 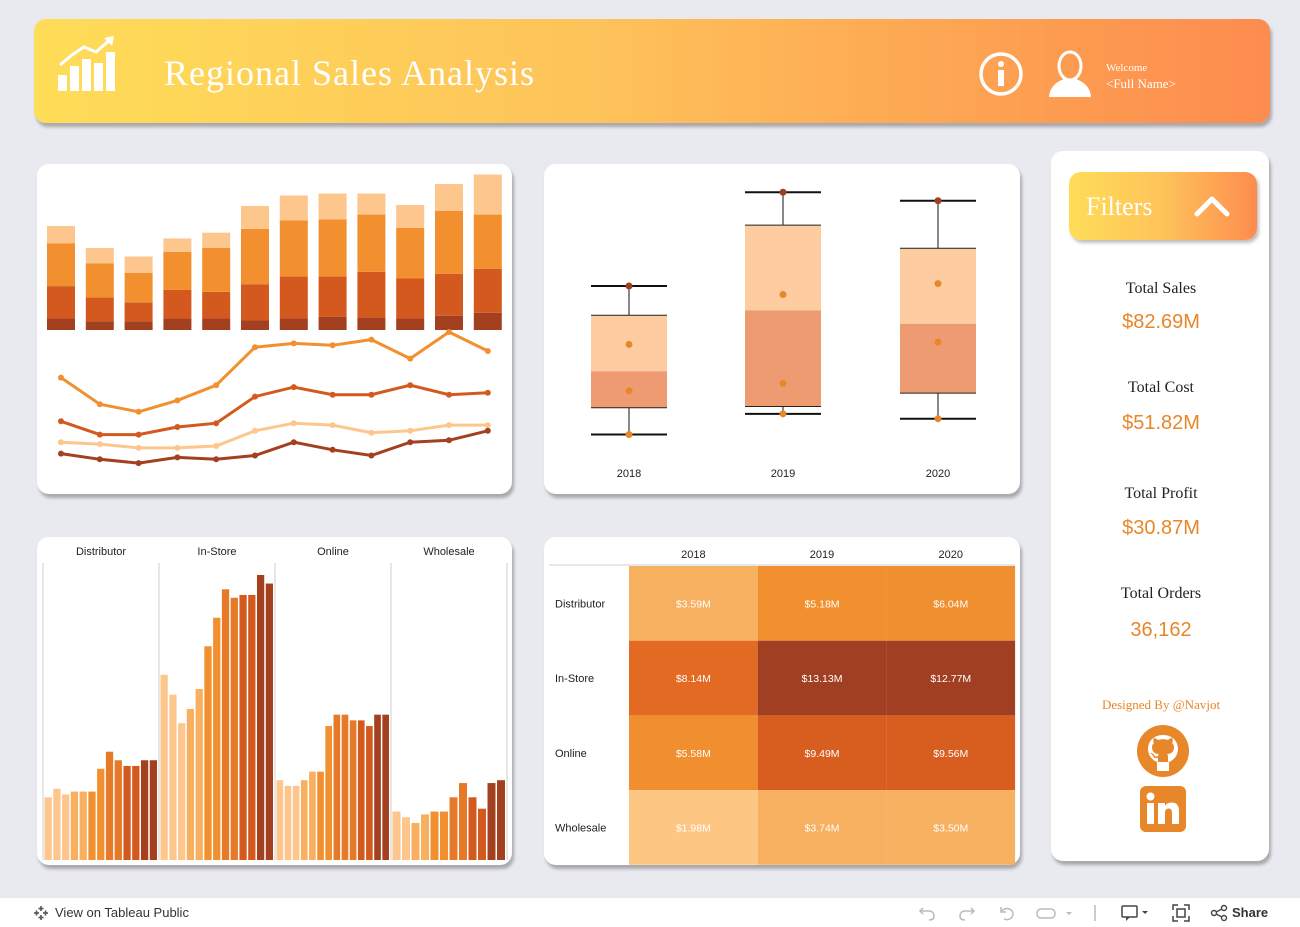 What do you see at coordinates (1163, 809) in the screenshot?
I see `linkedin-icon` at bounding box center [1163, 809].